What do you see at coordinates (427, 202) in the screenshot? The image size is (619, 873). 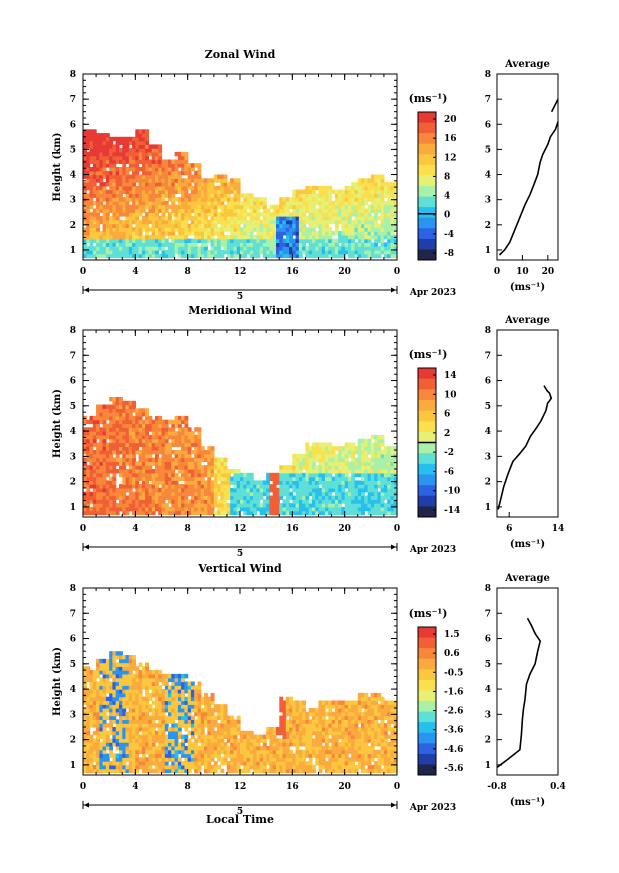 I see `colorbar-segment` at bounding box center [427, 202].